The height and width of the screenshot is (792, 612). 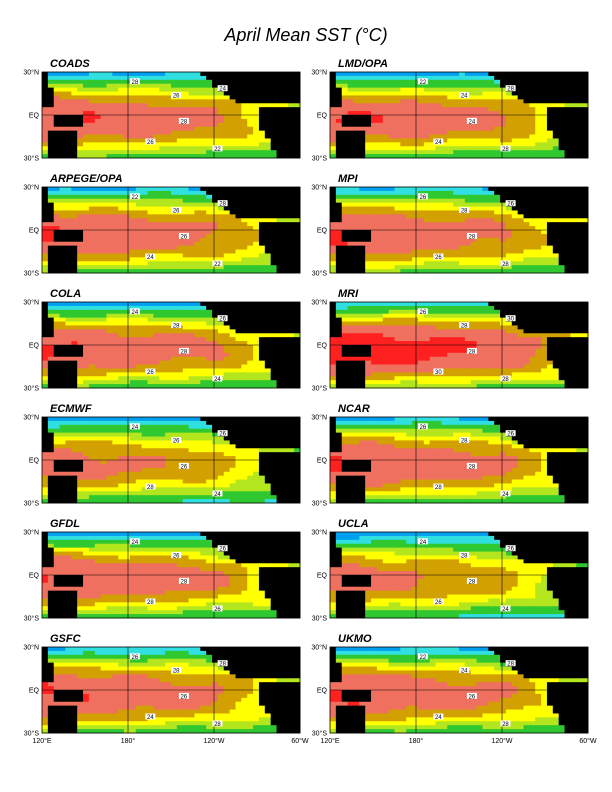 What do you see at coordinates (217, 148) in the screenshot?
I see `contour-label-bg` at bounding box center [217, 148].